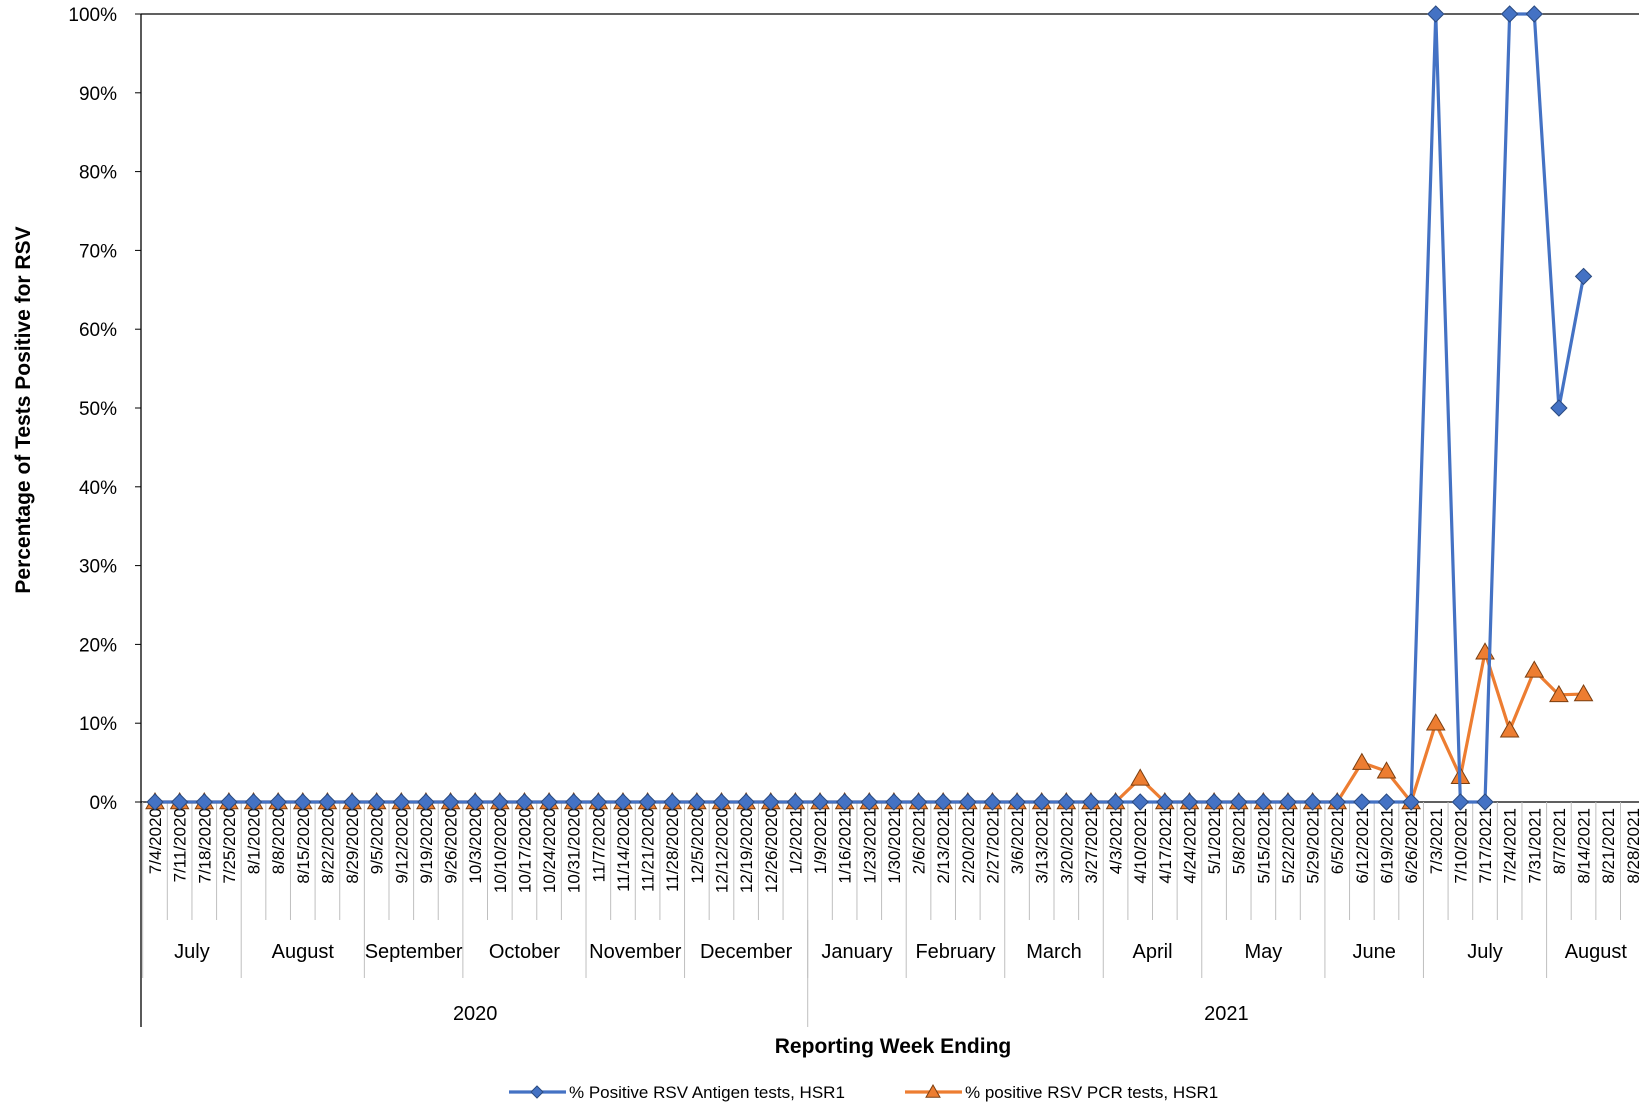 Image resolution: width=1639 pixels, height=1106 pixels. What do you see at coordinates (549, 850) in the screenshot?
I see `x-tick-label: 10/24/2020` at bounding box center [549, 850].